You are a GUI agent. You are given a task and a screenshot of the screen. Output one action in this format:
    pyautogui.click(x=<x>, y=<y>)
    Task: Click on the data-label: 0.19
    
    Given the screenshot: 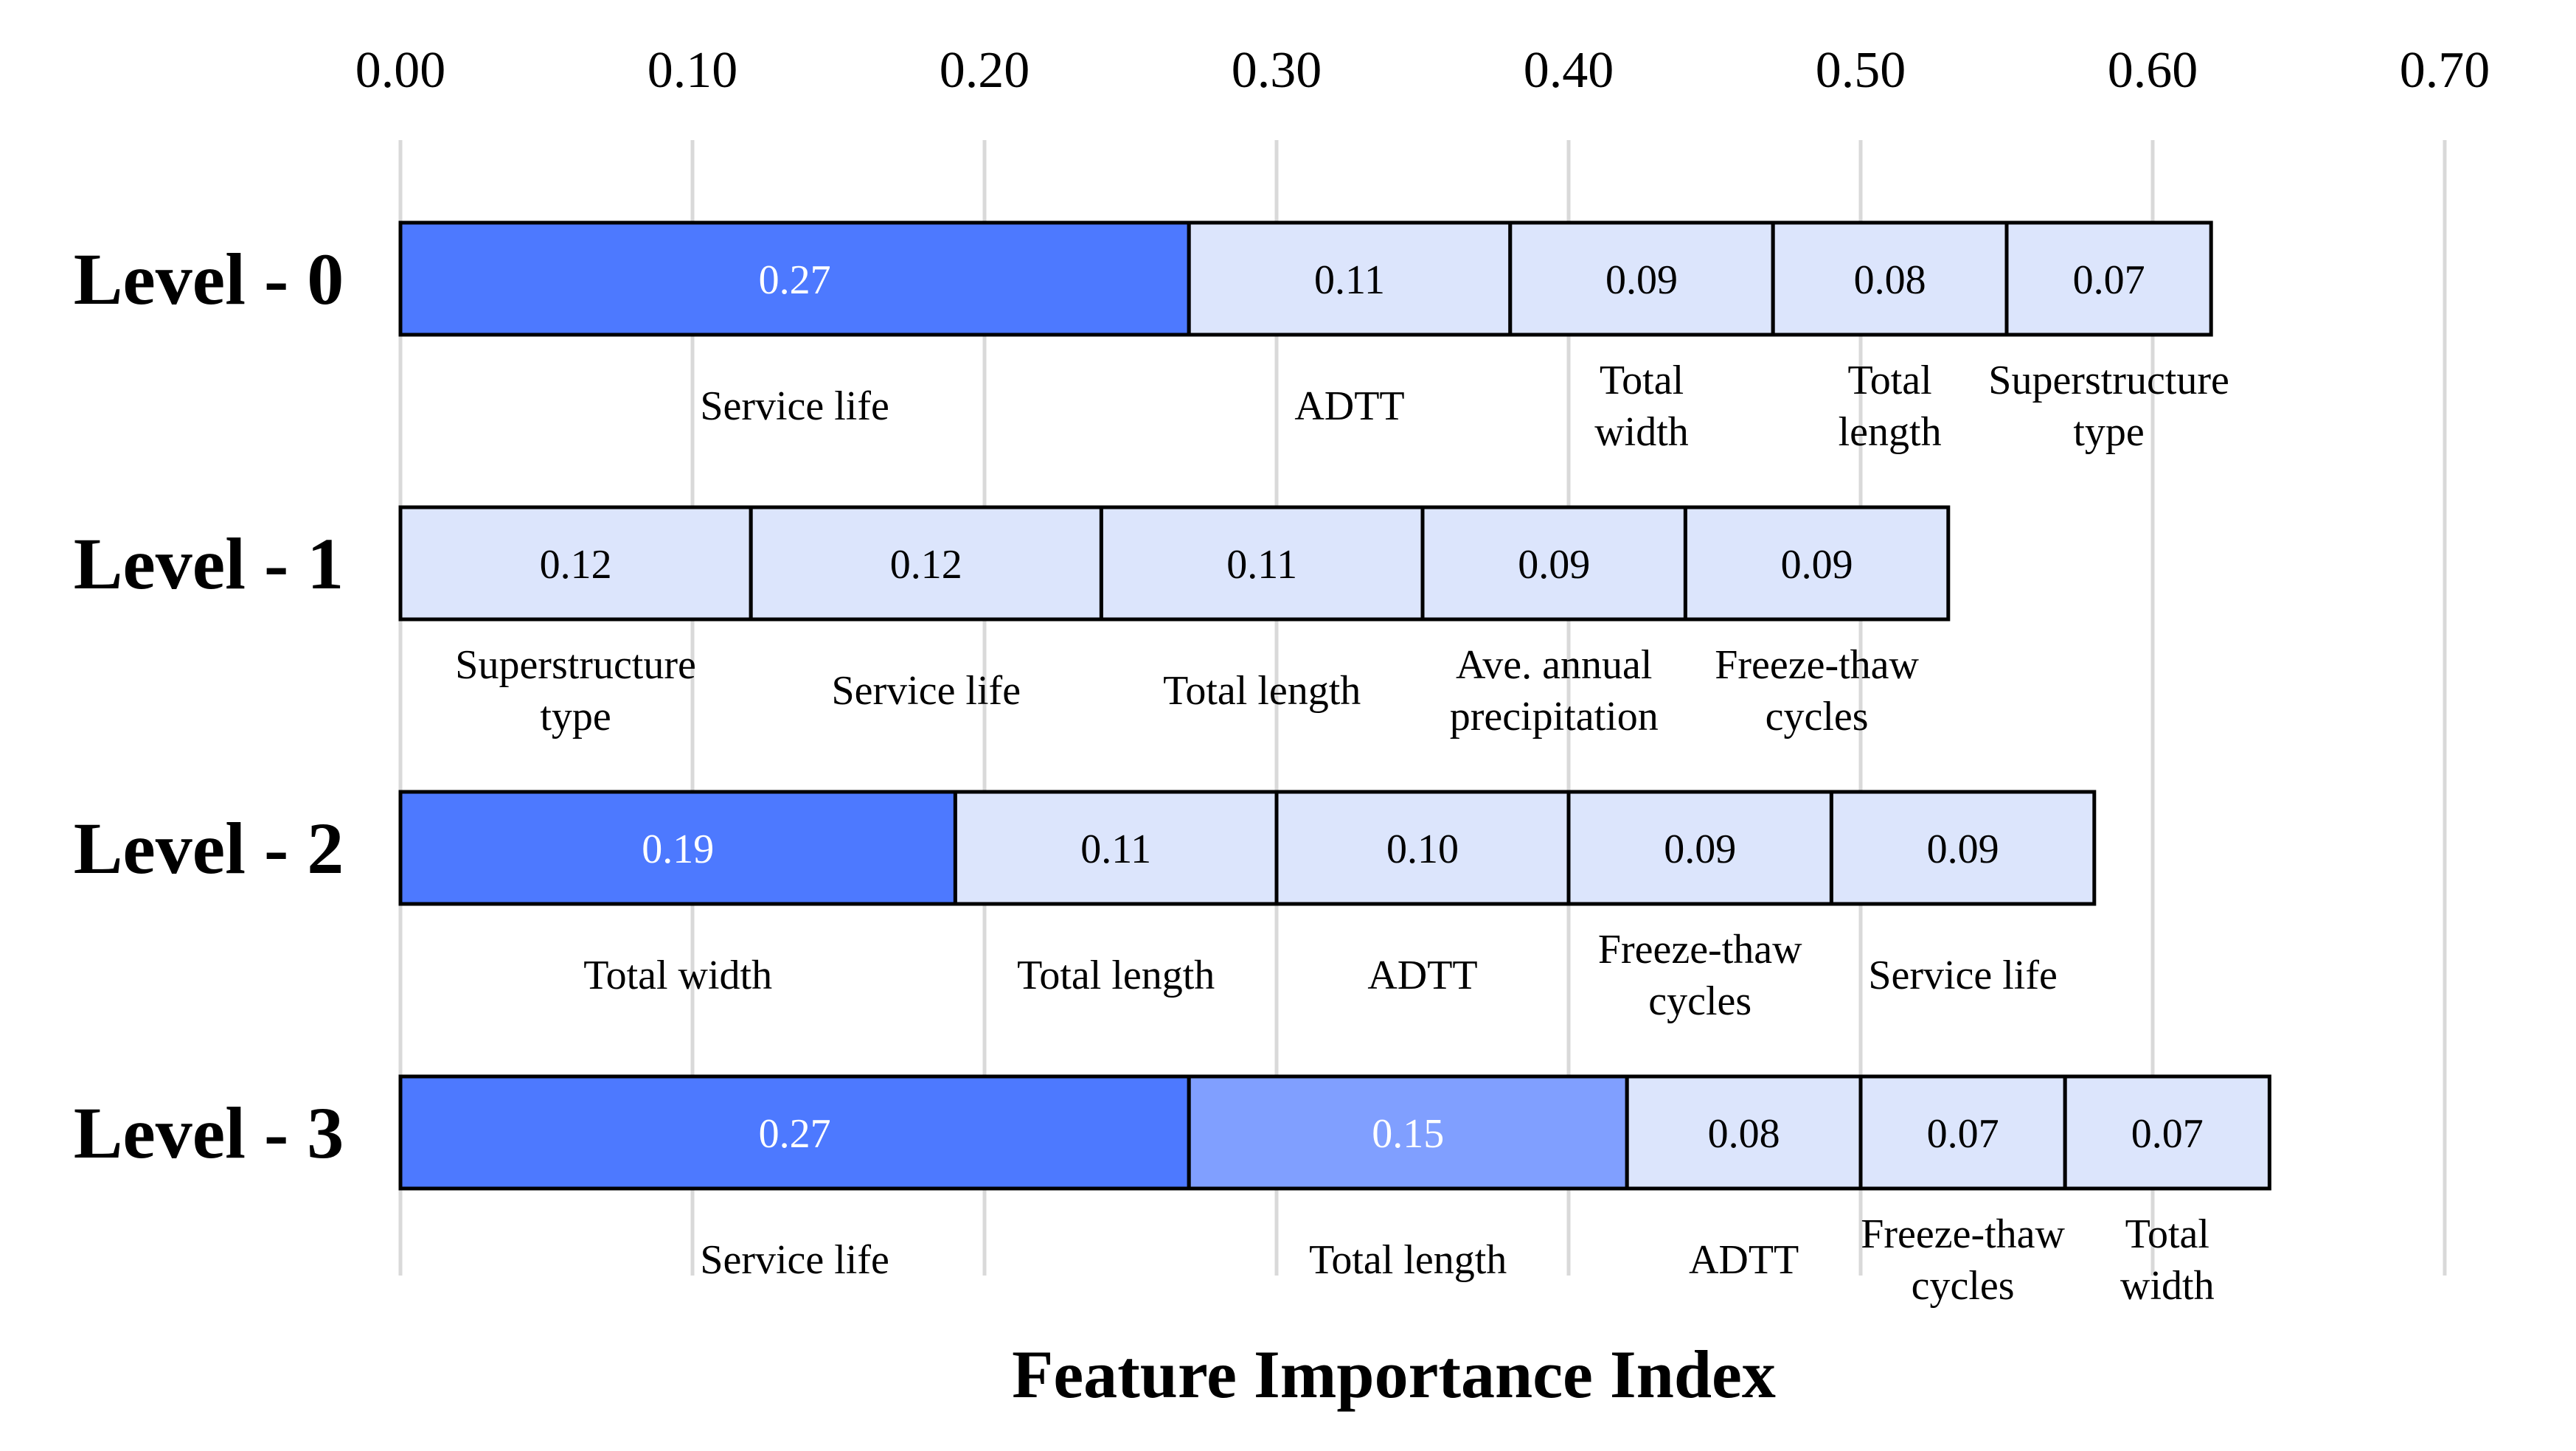 What is the action you would take?
    pyautogui.click(x=678, y=849)
    